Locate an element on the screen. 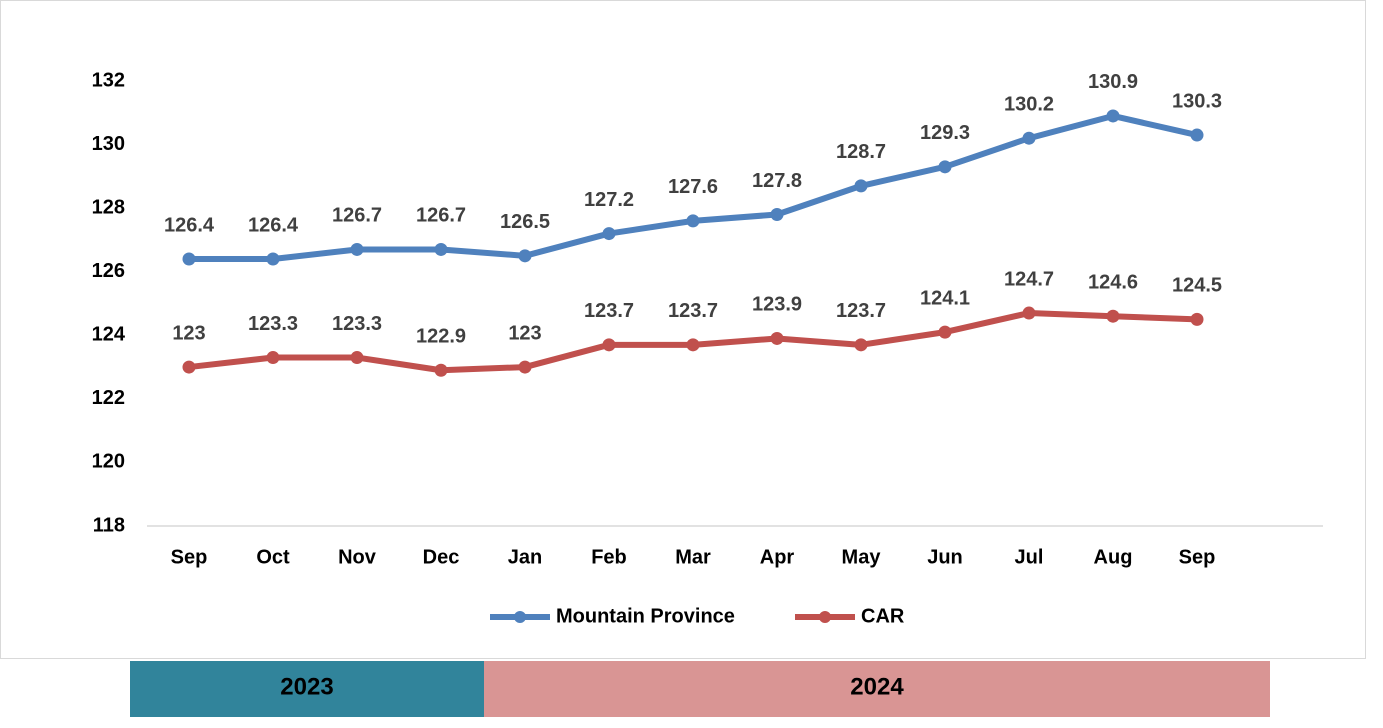 Image resolution: width=1383 pixels, height=728 pixels. legend-label: Mountain Province is located at coordinates (645, 616).